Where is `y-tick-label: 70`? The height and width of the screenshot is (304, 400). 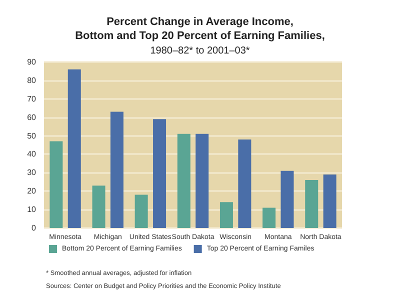 y-tick-label: 70 is located at coordinates (32, 99).